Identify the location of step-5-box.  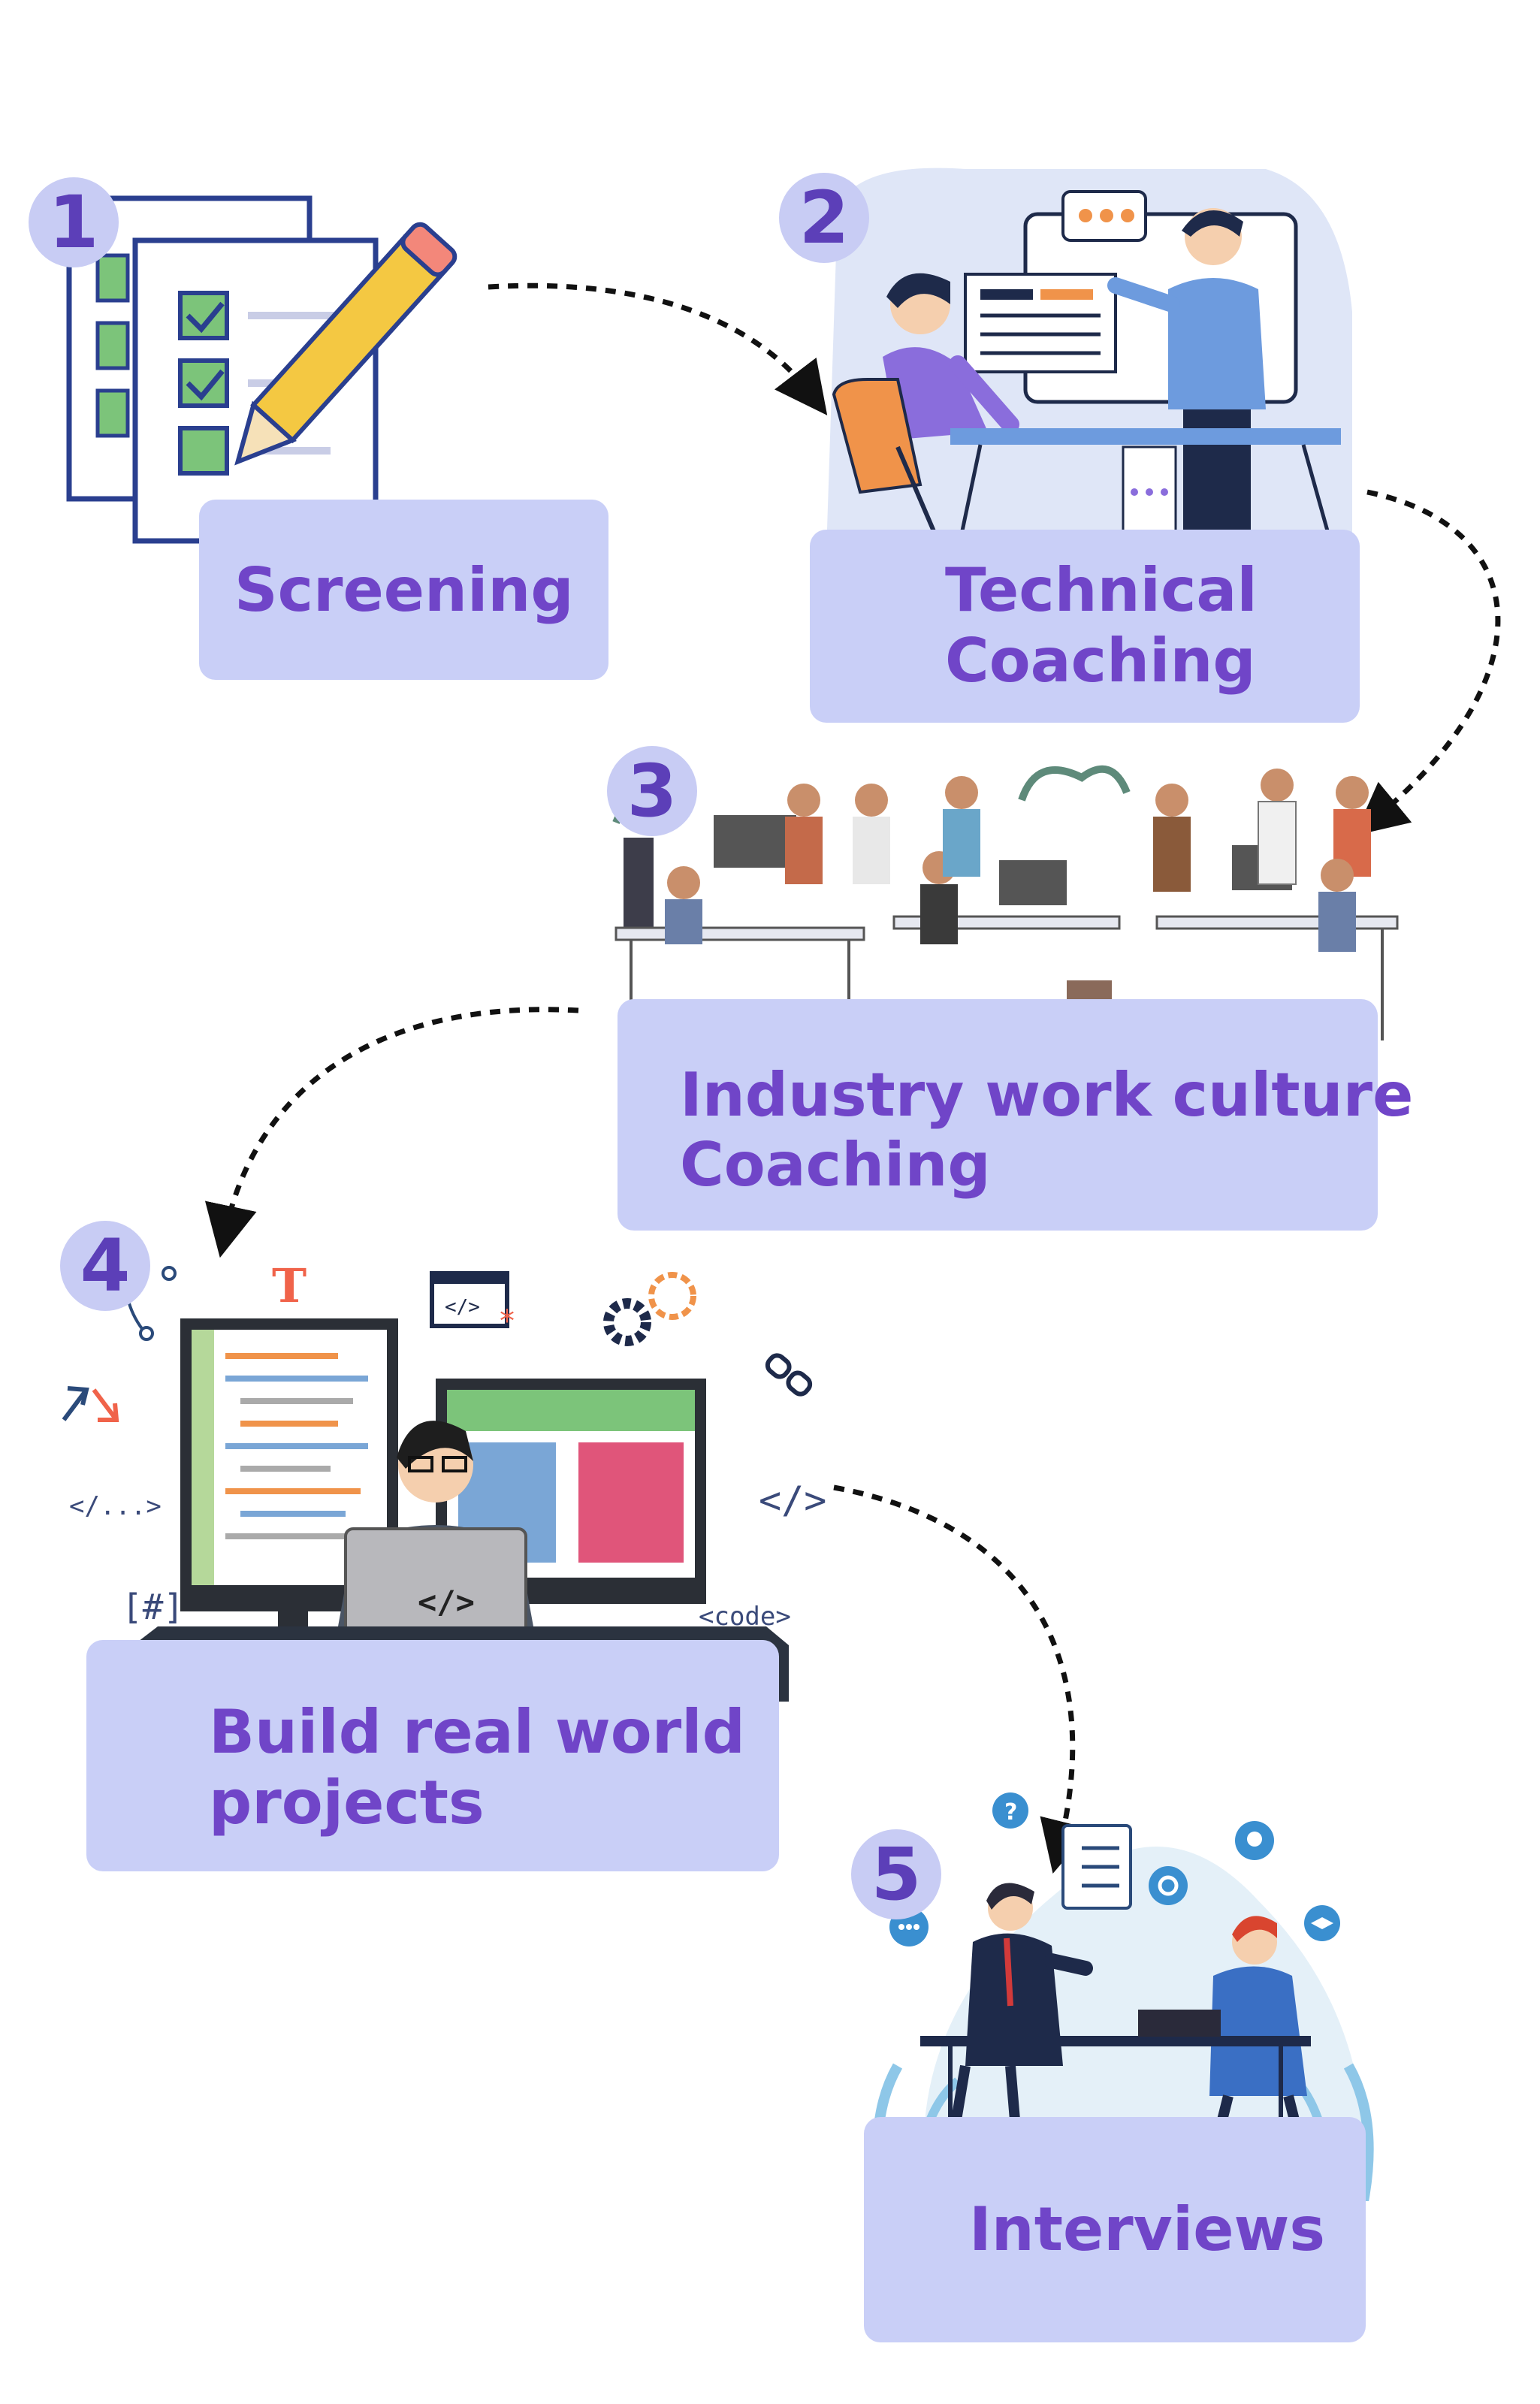
(1115, 2229).